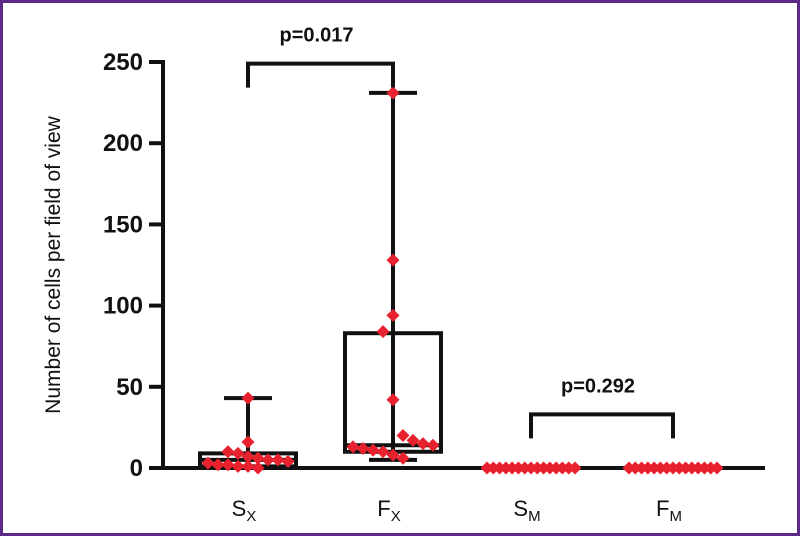 Image resolution: width=800 pixels, height=536 pixels. Describe the element at coordinates (123, 224) in the screenshot. I see `y-tick-label: 150` at that location.